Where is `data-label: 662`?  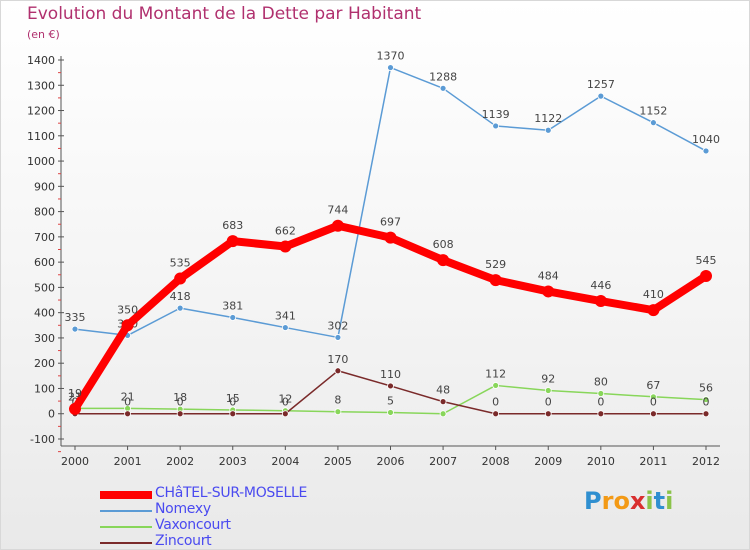 data-label: 662 is located at coordinates (285, 230).